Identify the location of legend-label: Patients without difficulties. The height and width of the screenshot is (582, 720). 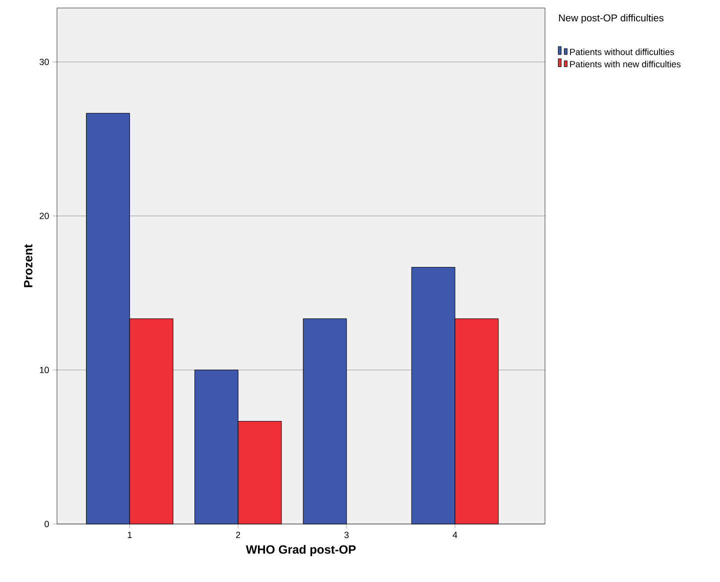
(622, 52).